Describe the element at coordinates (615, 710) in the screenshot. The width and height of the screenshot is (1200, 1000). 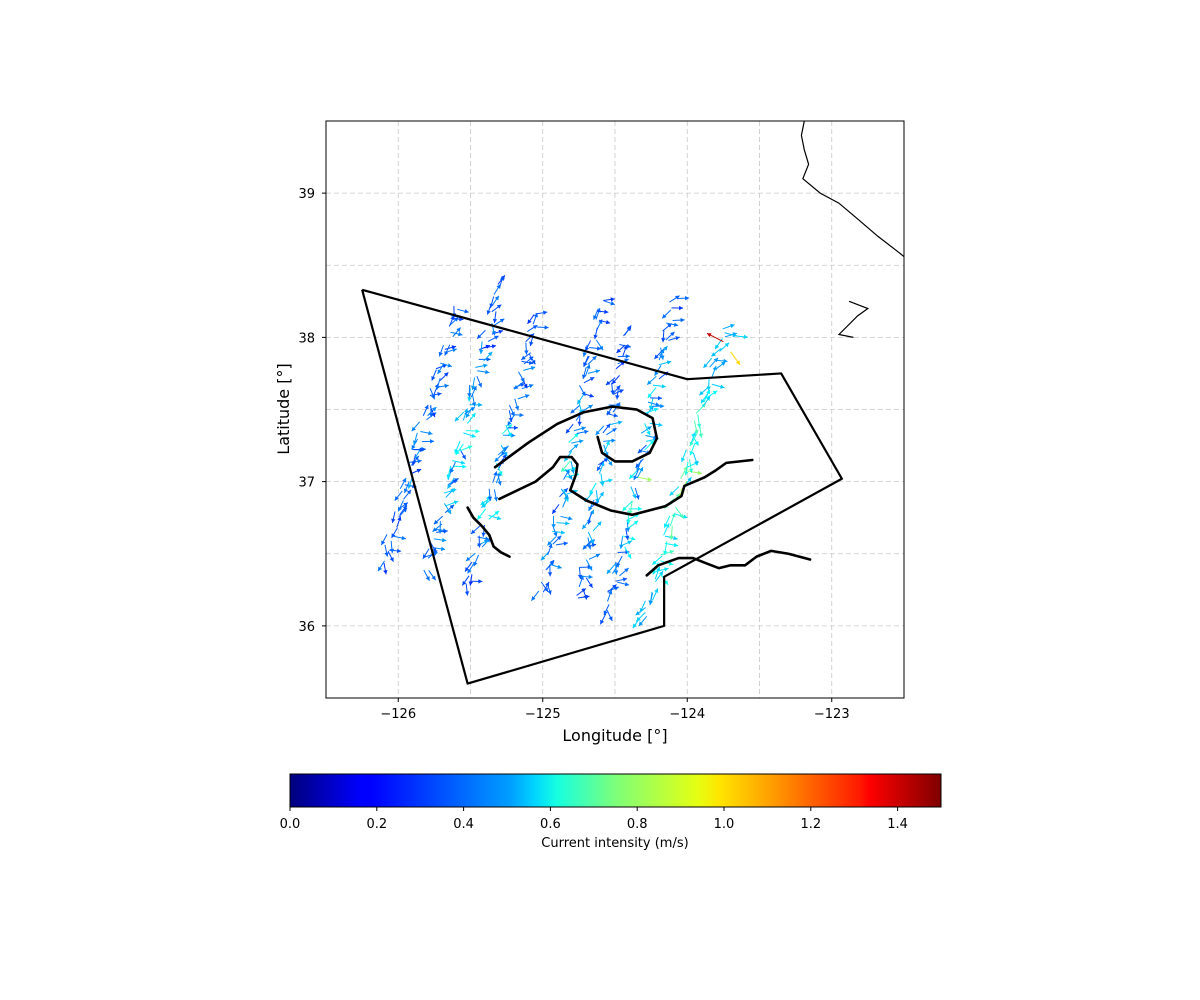
I see `x-axis-ticks: −126 −125 −124 −123` at that location.